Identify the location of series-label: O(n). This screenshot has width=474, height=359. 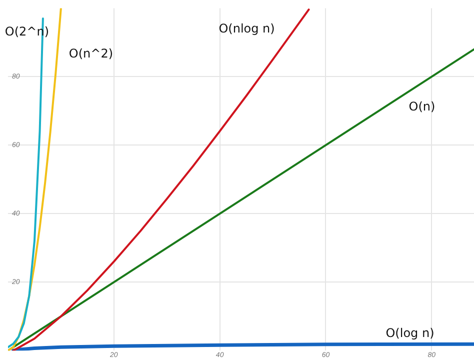
(422, 106).